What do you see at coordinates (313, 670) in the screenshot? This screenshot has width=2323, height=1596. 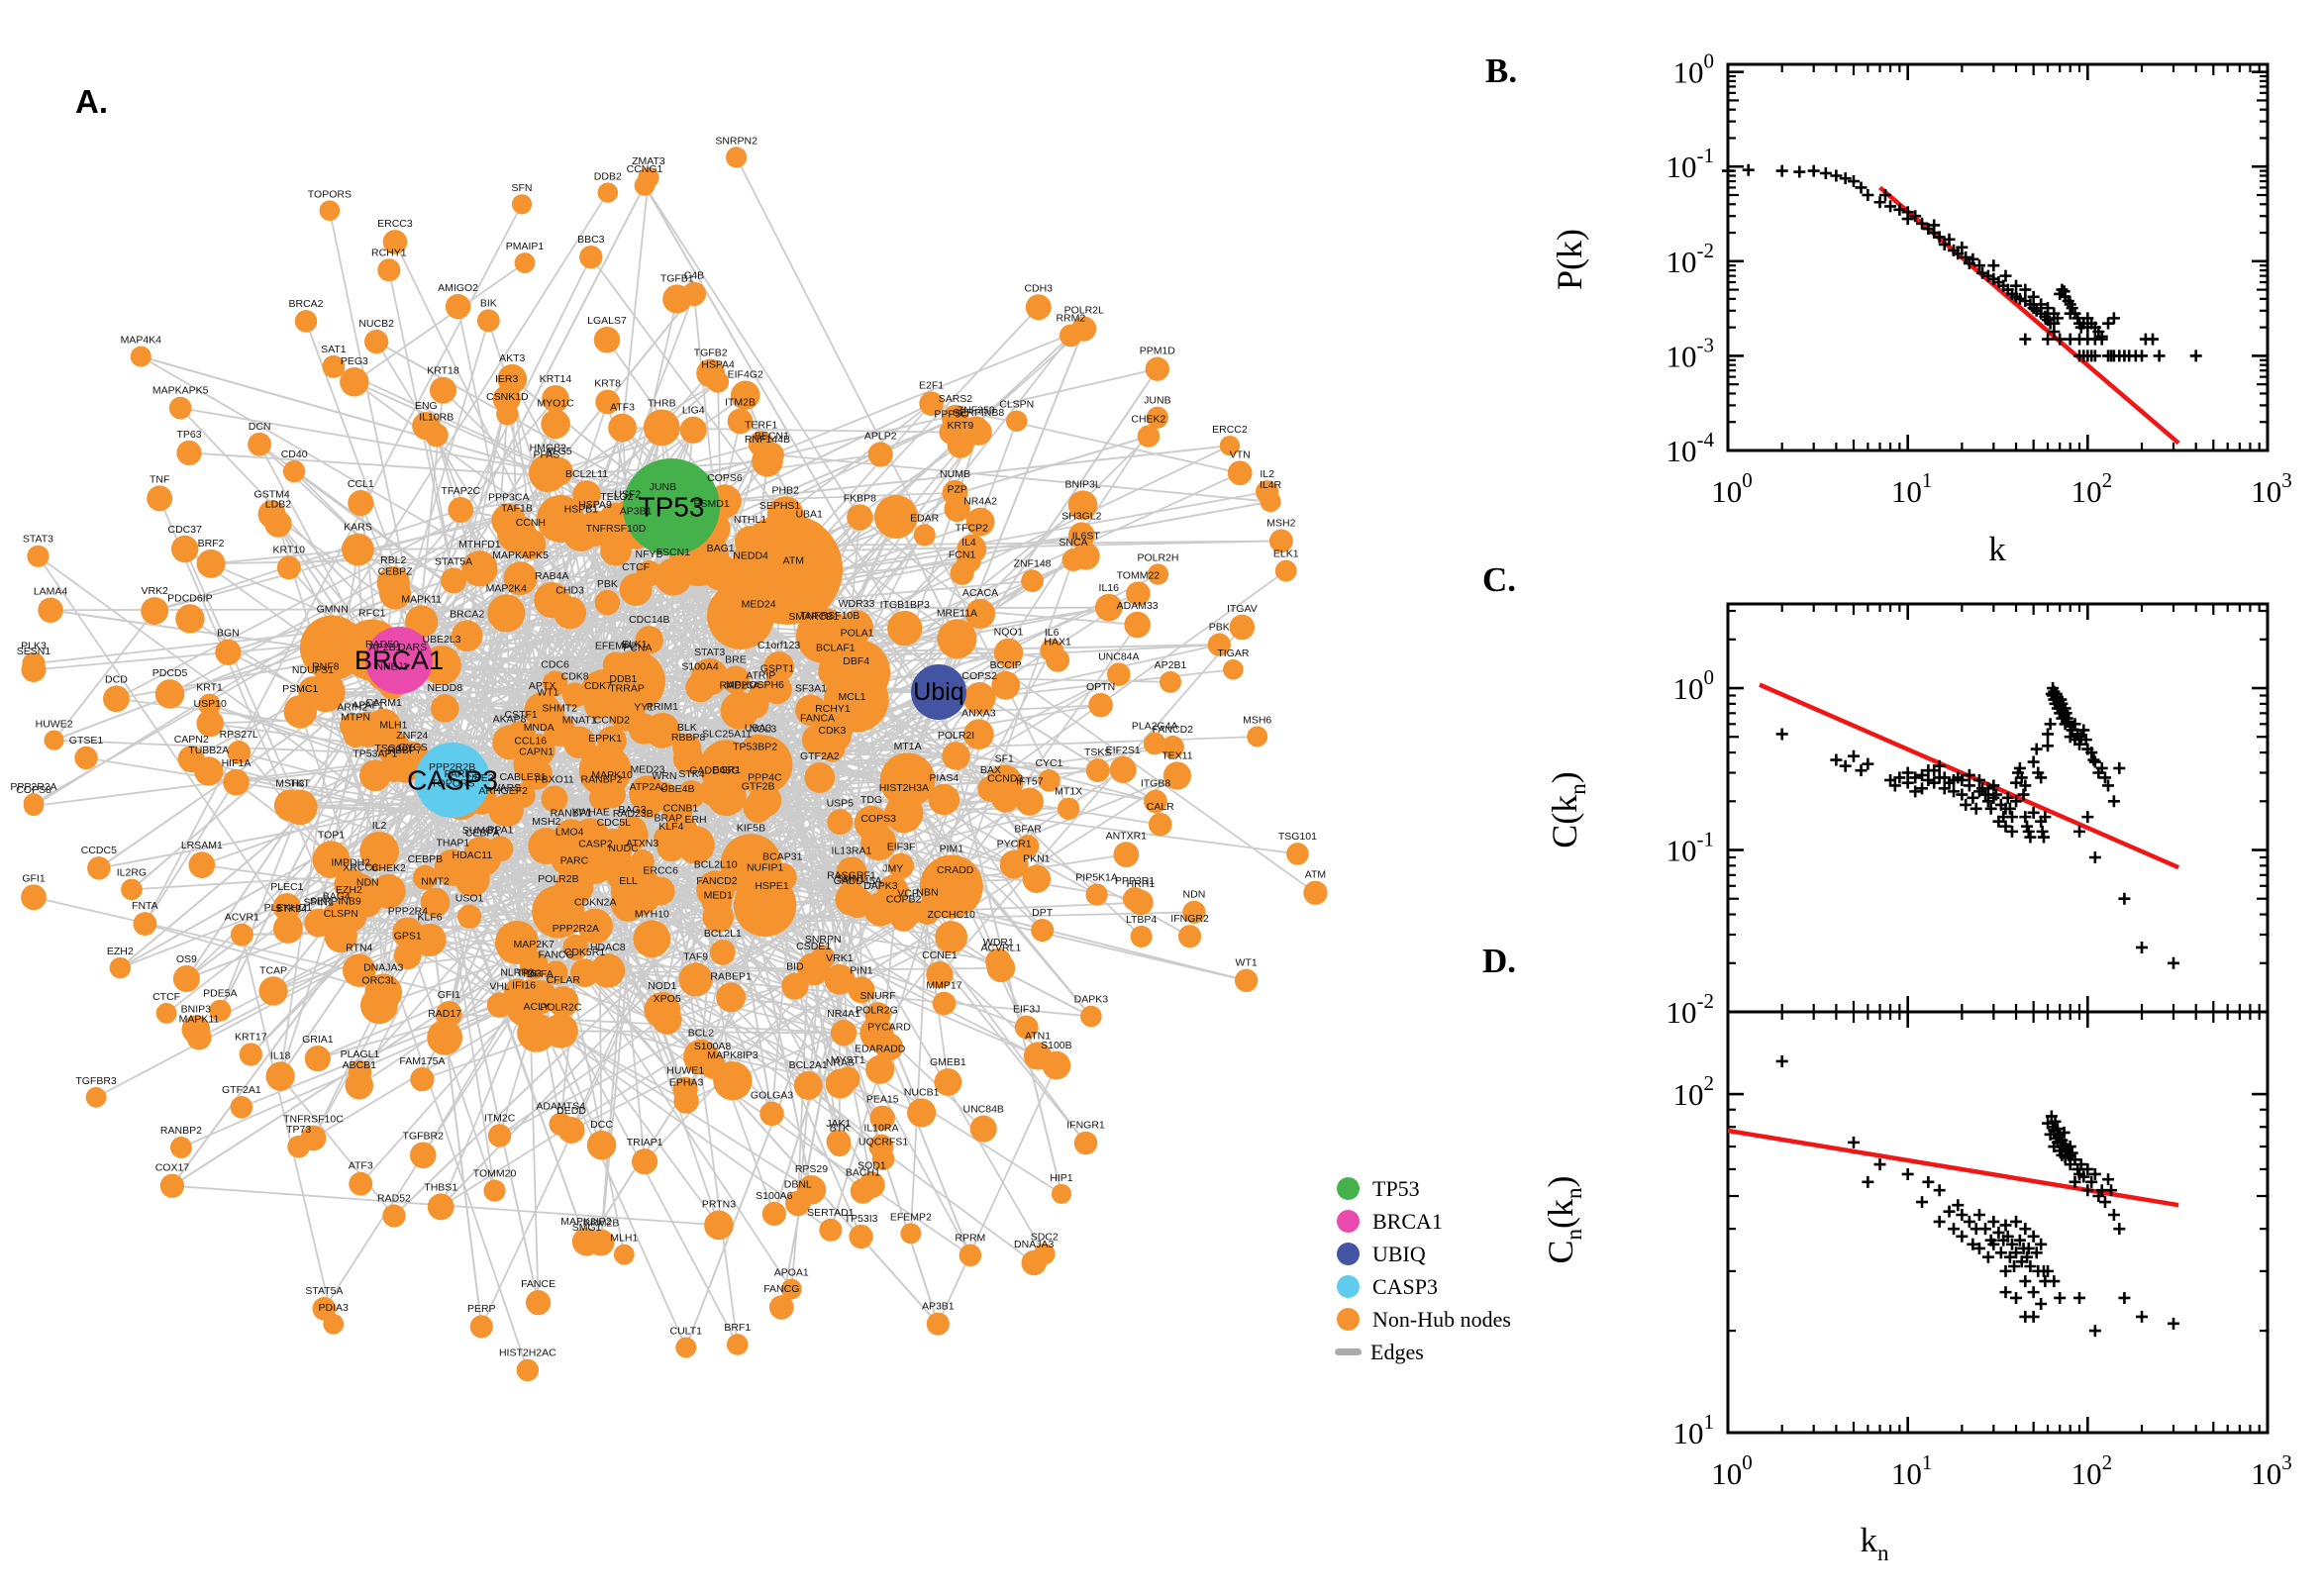 I see `gene-label: NDUFS1` at bounding box center [313, 670].